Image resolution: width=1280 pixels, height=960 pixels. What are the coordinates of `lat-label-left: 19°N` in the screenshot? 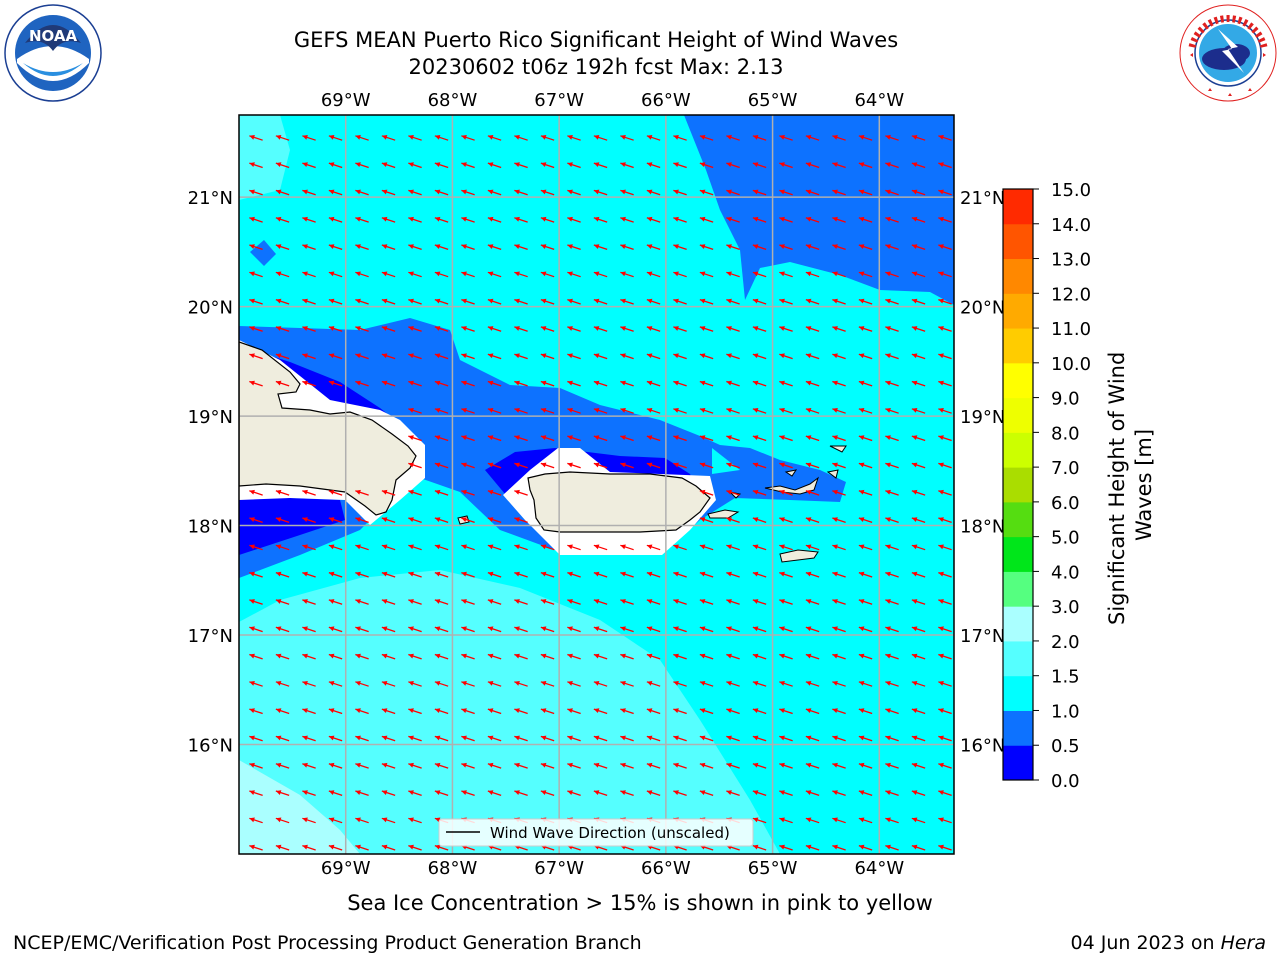 It's located at (210, 417).